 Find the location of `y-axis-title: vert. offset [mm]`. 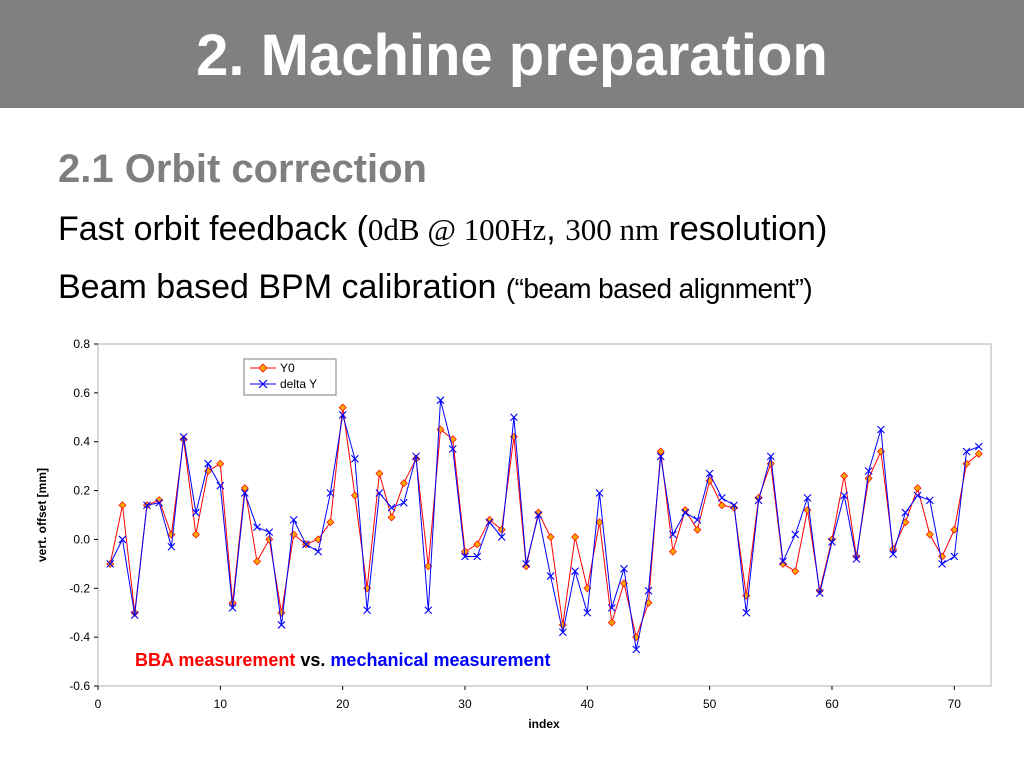

y-axis-title: vert. offset [mm] is located at coordinates (42, 515).